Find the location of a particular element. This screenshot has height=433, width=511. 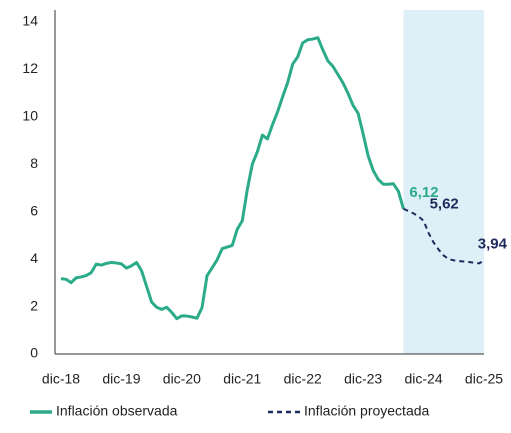

y-tick-label: 14 is located at coordinates (30, 21).